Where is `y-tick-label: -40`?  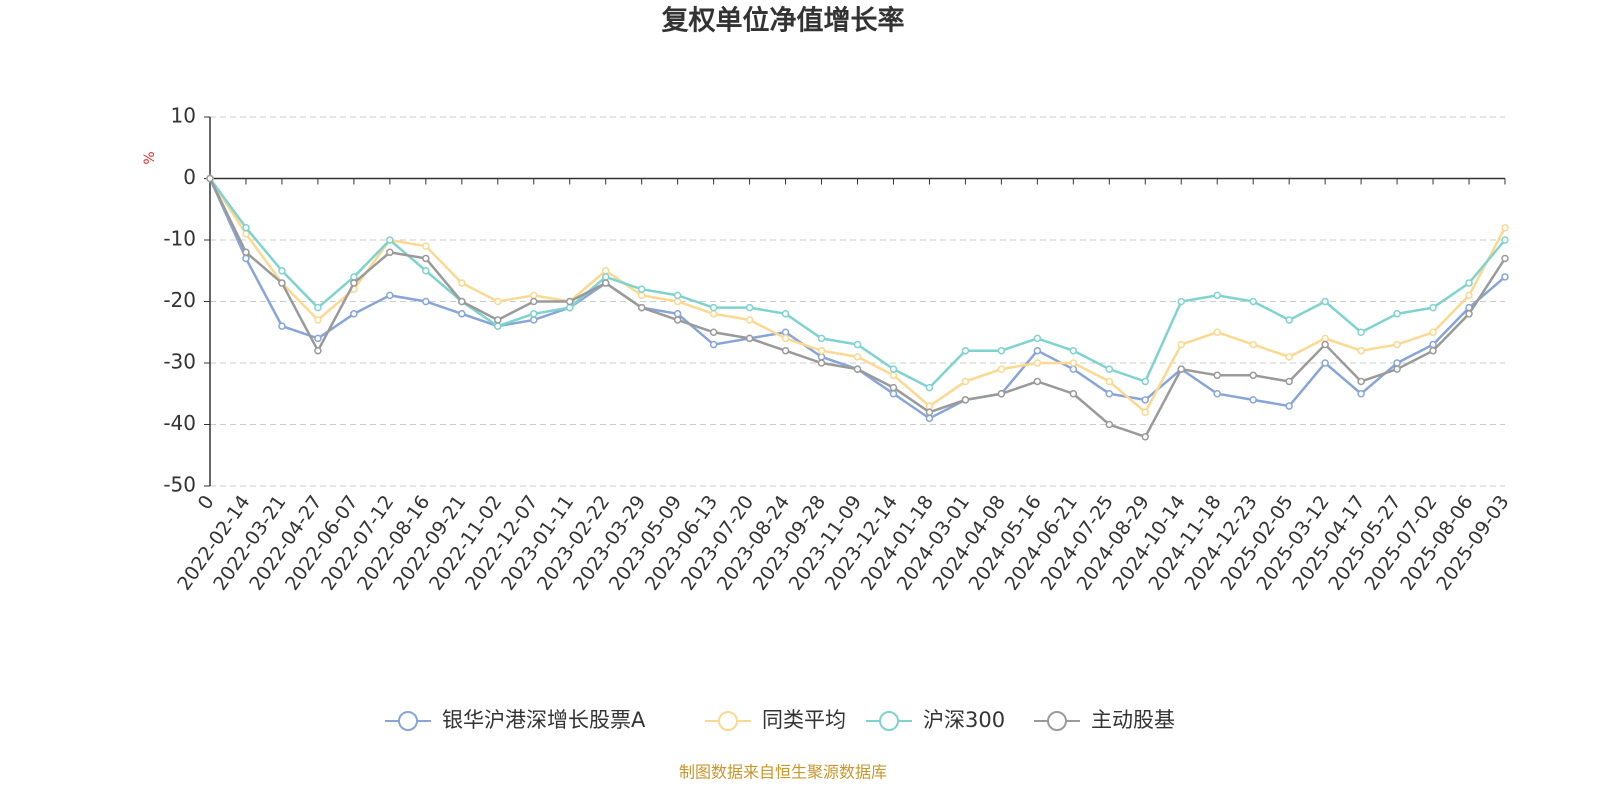 y-tick-label: -40 is located at coordinates (179, 423).